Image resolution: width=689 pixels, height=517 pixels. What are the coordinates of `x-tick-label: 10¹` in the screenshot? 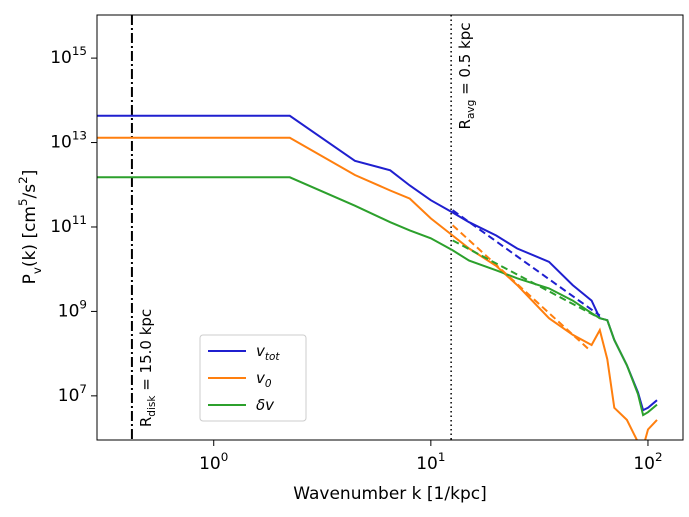 It's located at (430, 462).